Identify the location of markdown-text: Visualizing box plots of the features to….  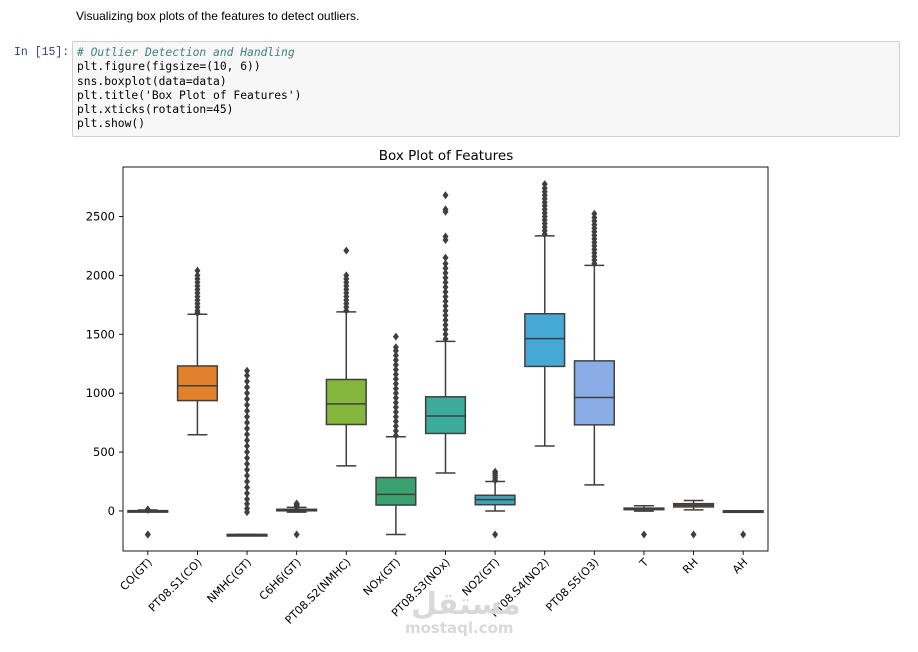
(218, 16).